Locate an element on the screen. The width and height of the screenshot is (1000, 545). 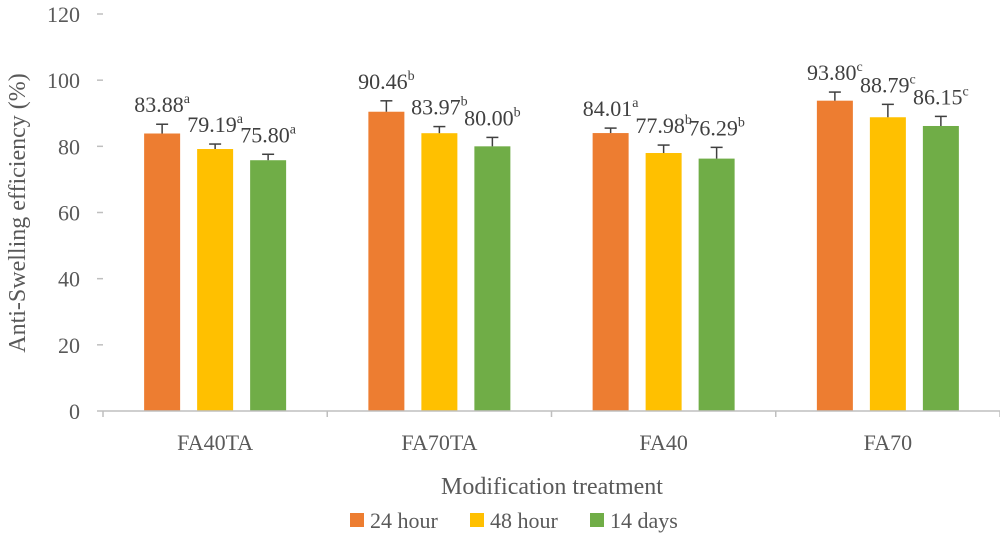
data-label-value: 80.00 is located at coordinates (489, 117).